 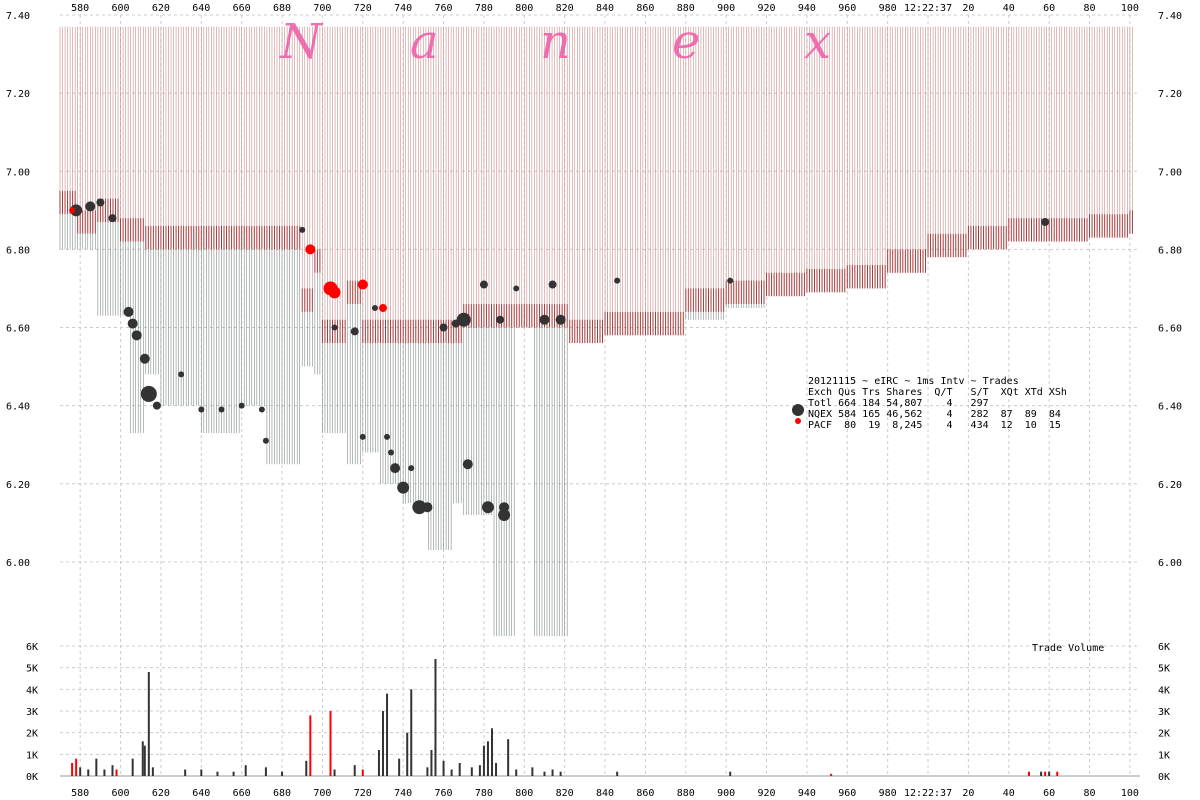 I want to click on nanex-watermark: N a n e x, so click(x=555, y=42).